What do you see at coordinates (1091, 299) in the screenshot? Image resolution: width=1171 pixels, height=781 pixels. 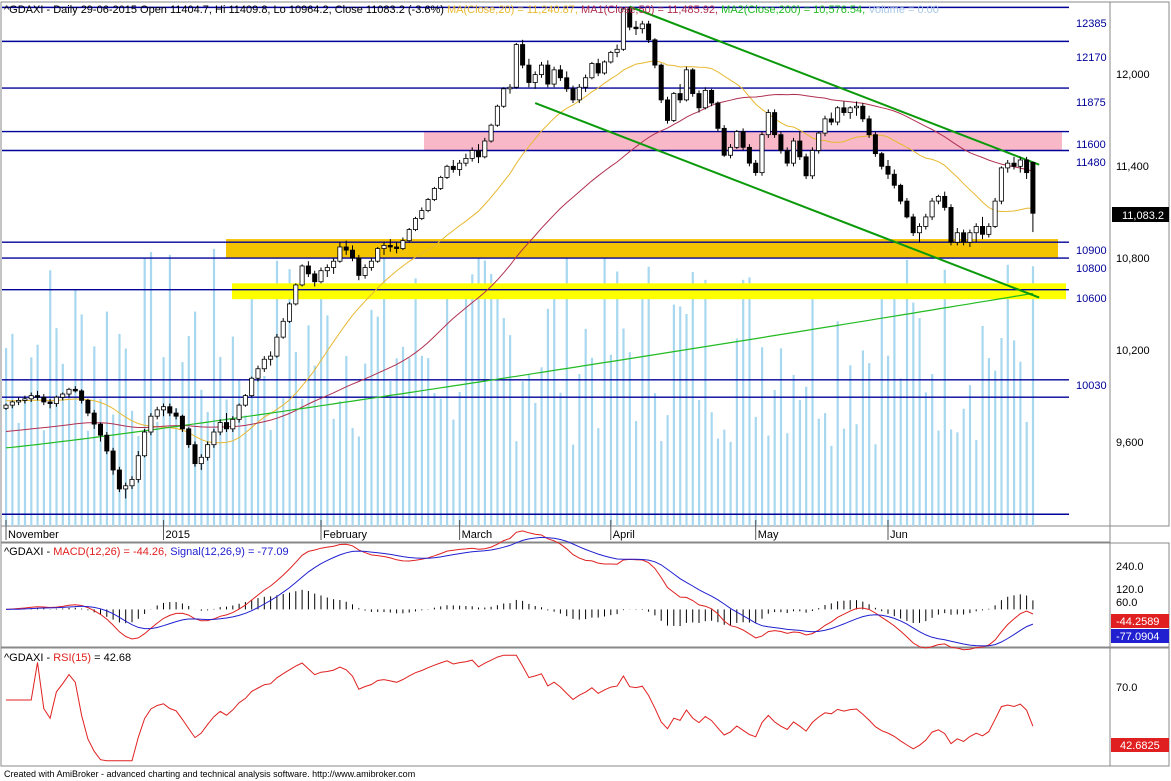 I see `level-label: 10600` at bounding box center [1091, 299].